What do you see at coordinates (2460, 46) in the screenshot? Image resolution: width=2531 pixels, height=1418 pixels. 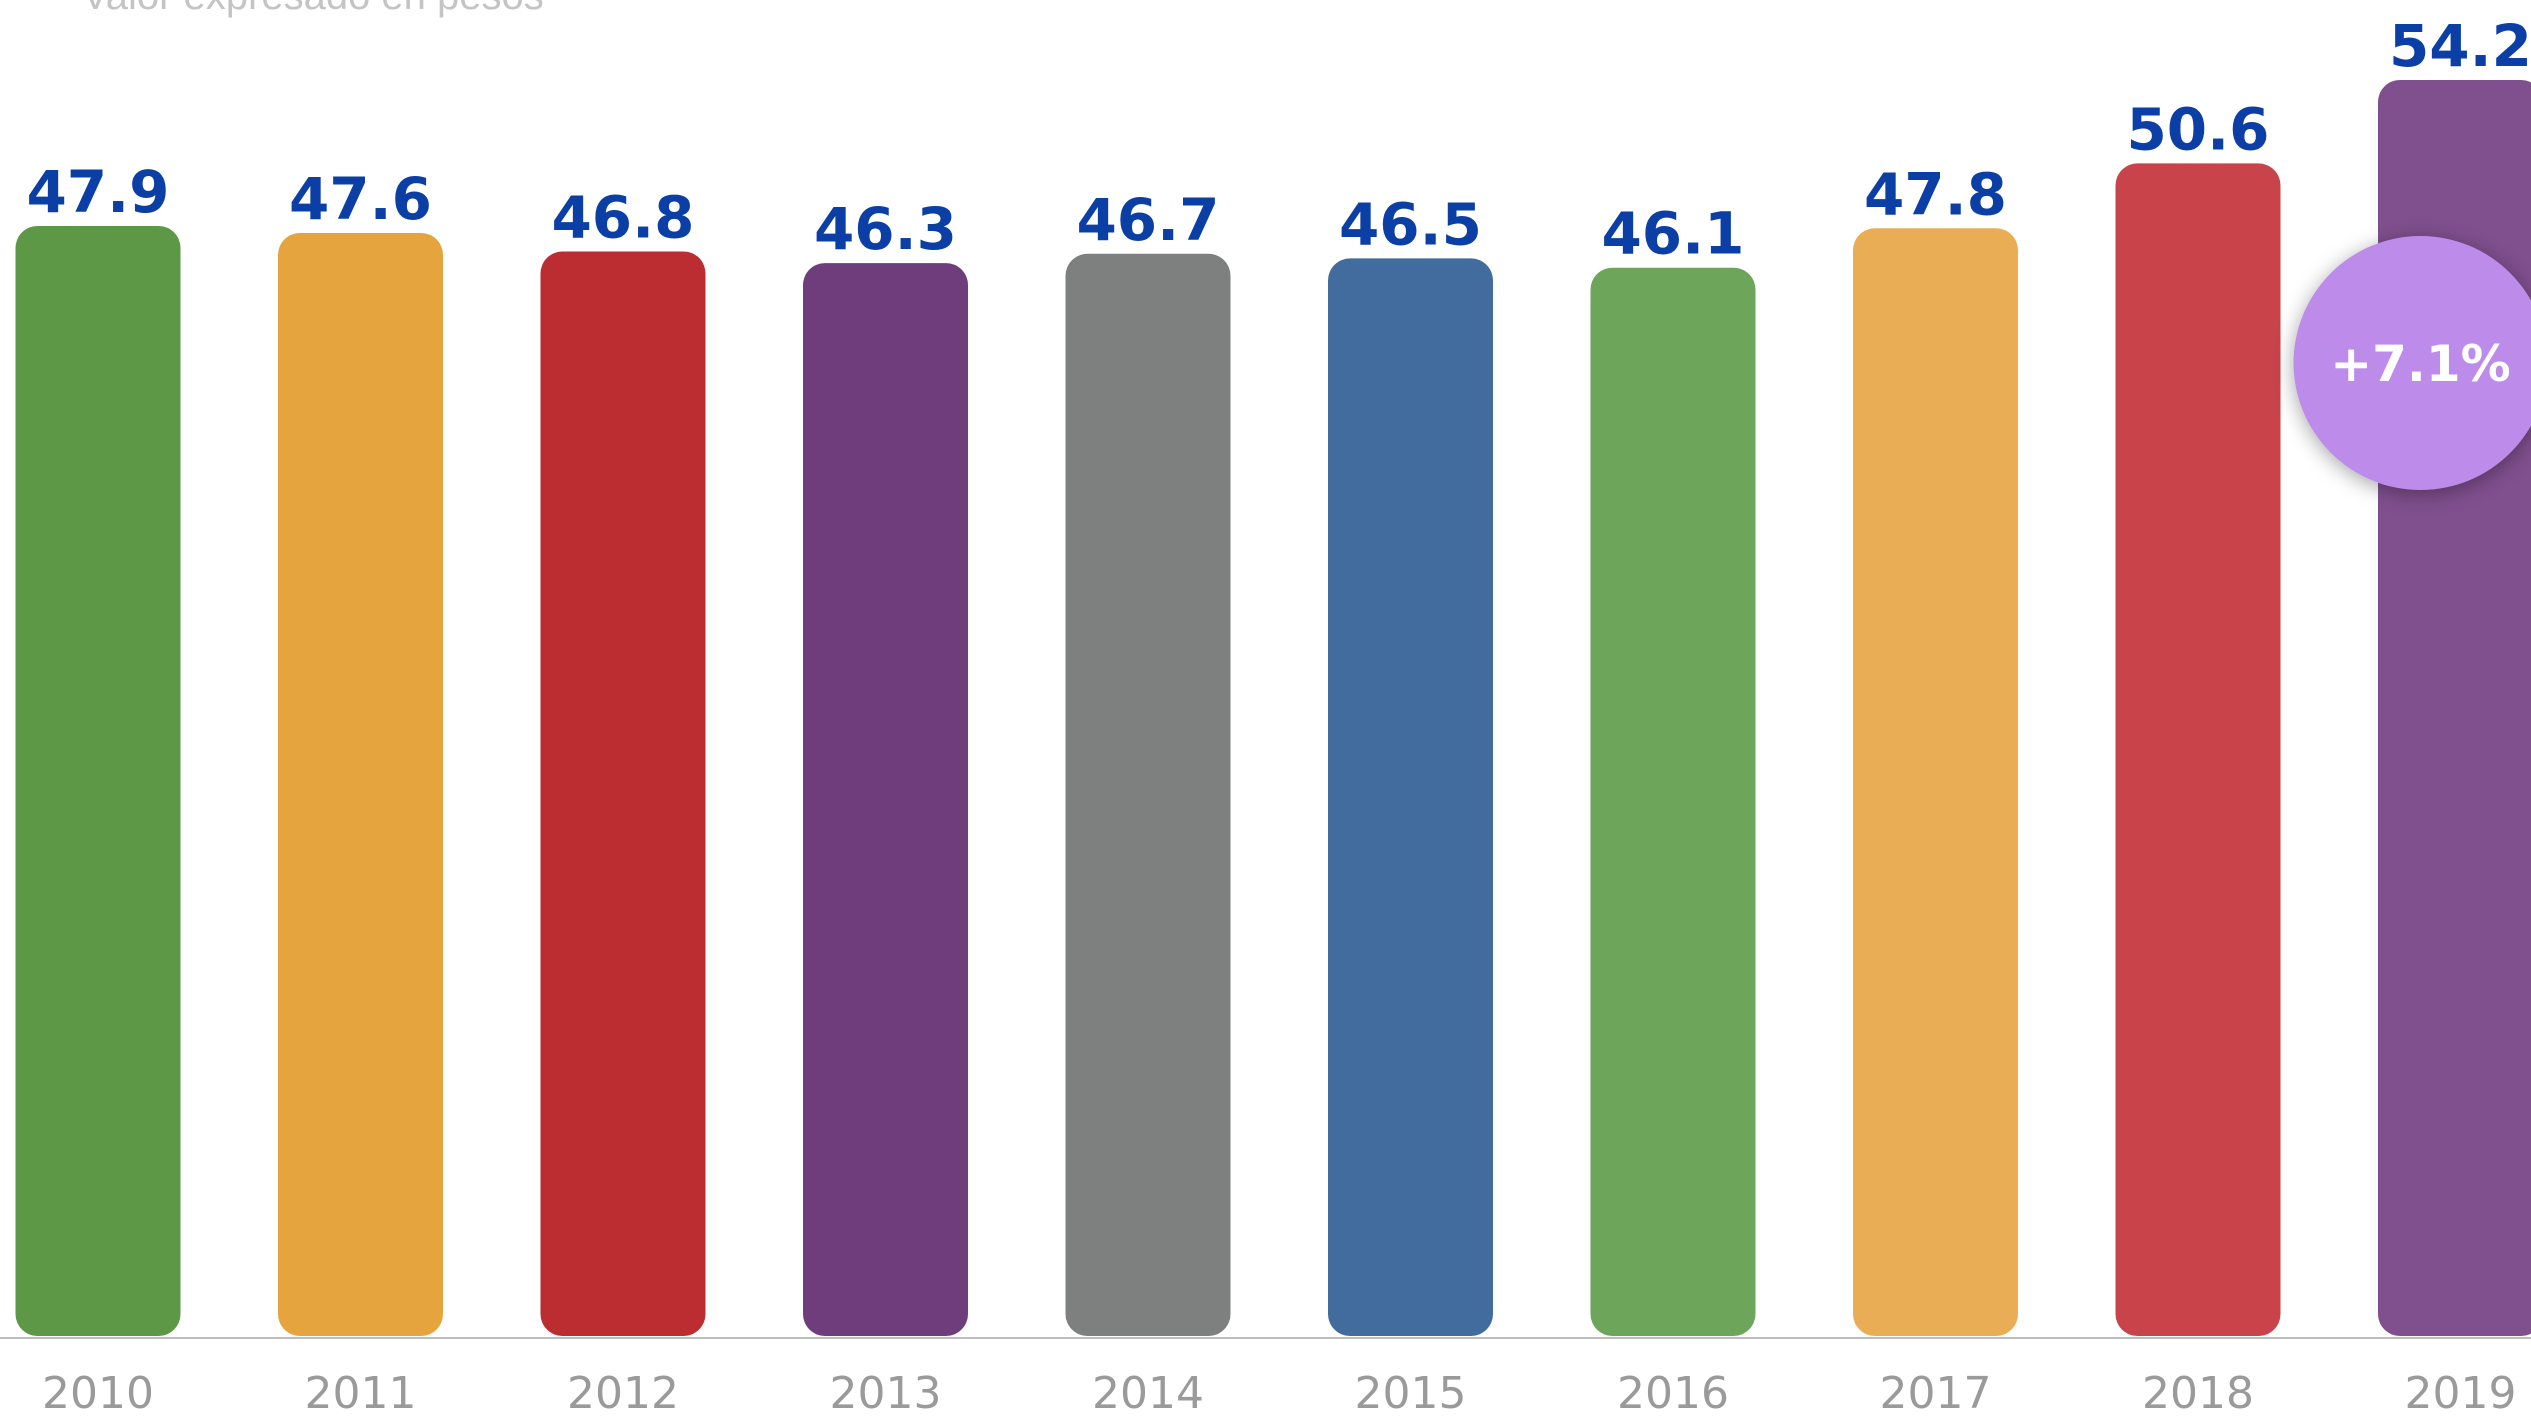 I see `value-label-2019: 54.2` at bounding box center [2460, 46].